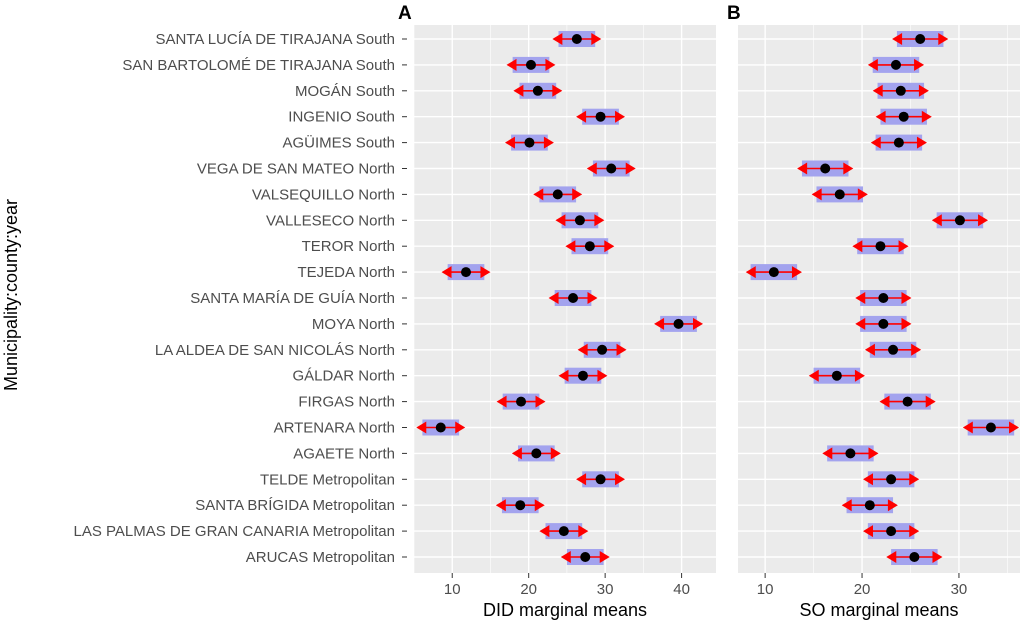 The image size is (1024, 626). Describe the element at coordinates (327, 479) in the screenshot. I see `category-label: TELDE Metropolitan` at that location.